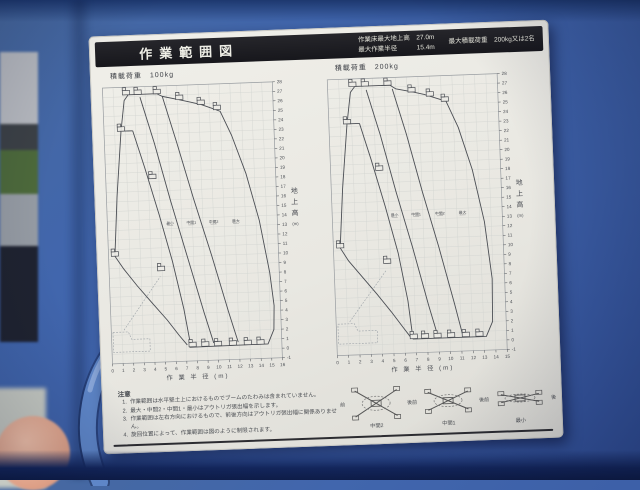 This screenshot has height=490, width=640. Describe the element at coordinates (508, 168) in the screenshot. I see `svg-text: 18` at that location.